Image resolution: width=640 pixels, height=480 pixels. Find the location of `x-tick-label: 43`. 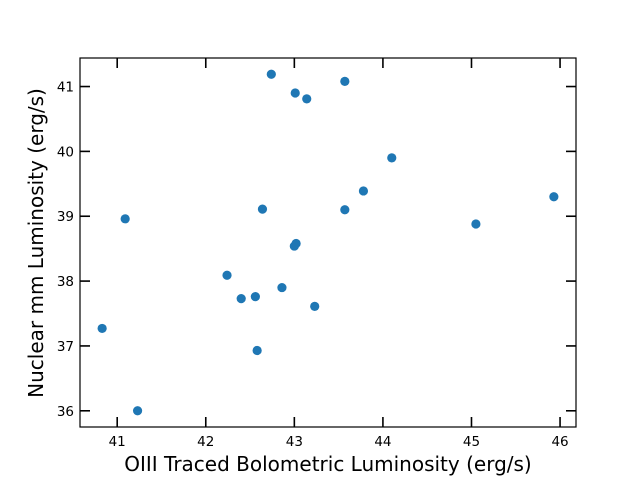

x-tick-label: 43 is located at coordinates (294, 442).